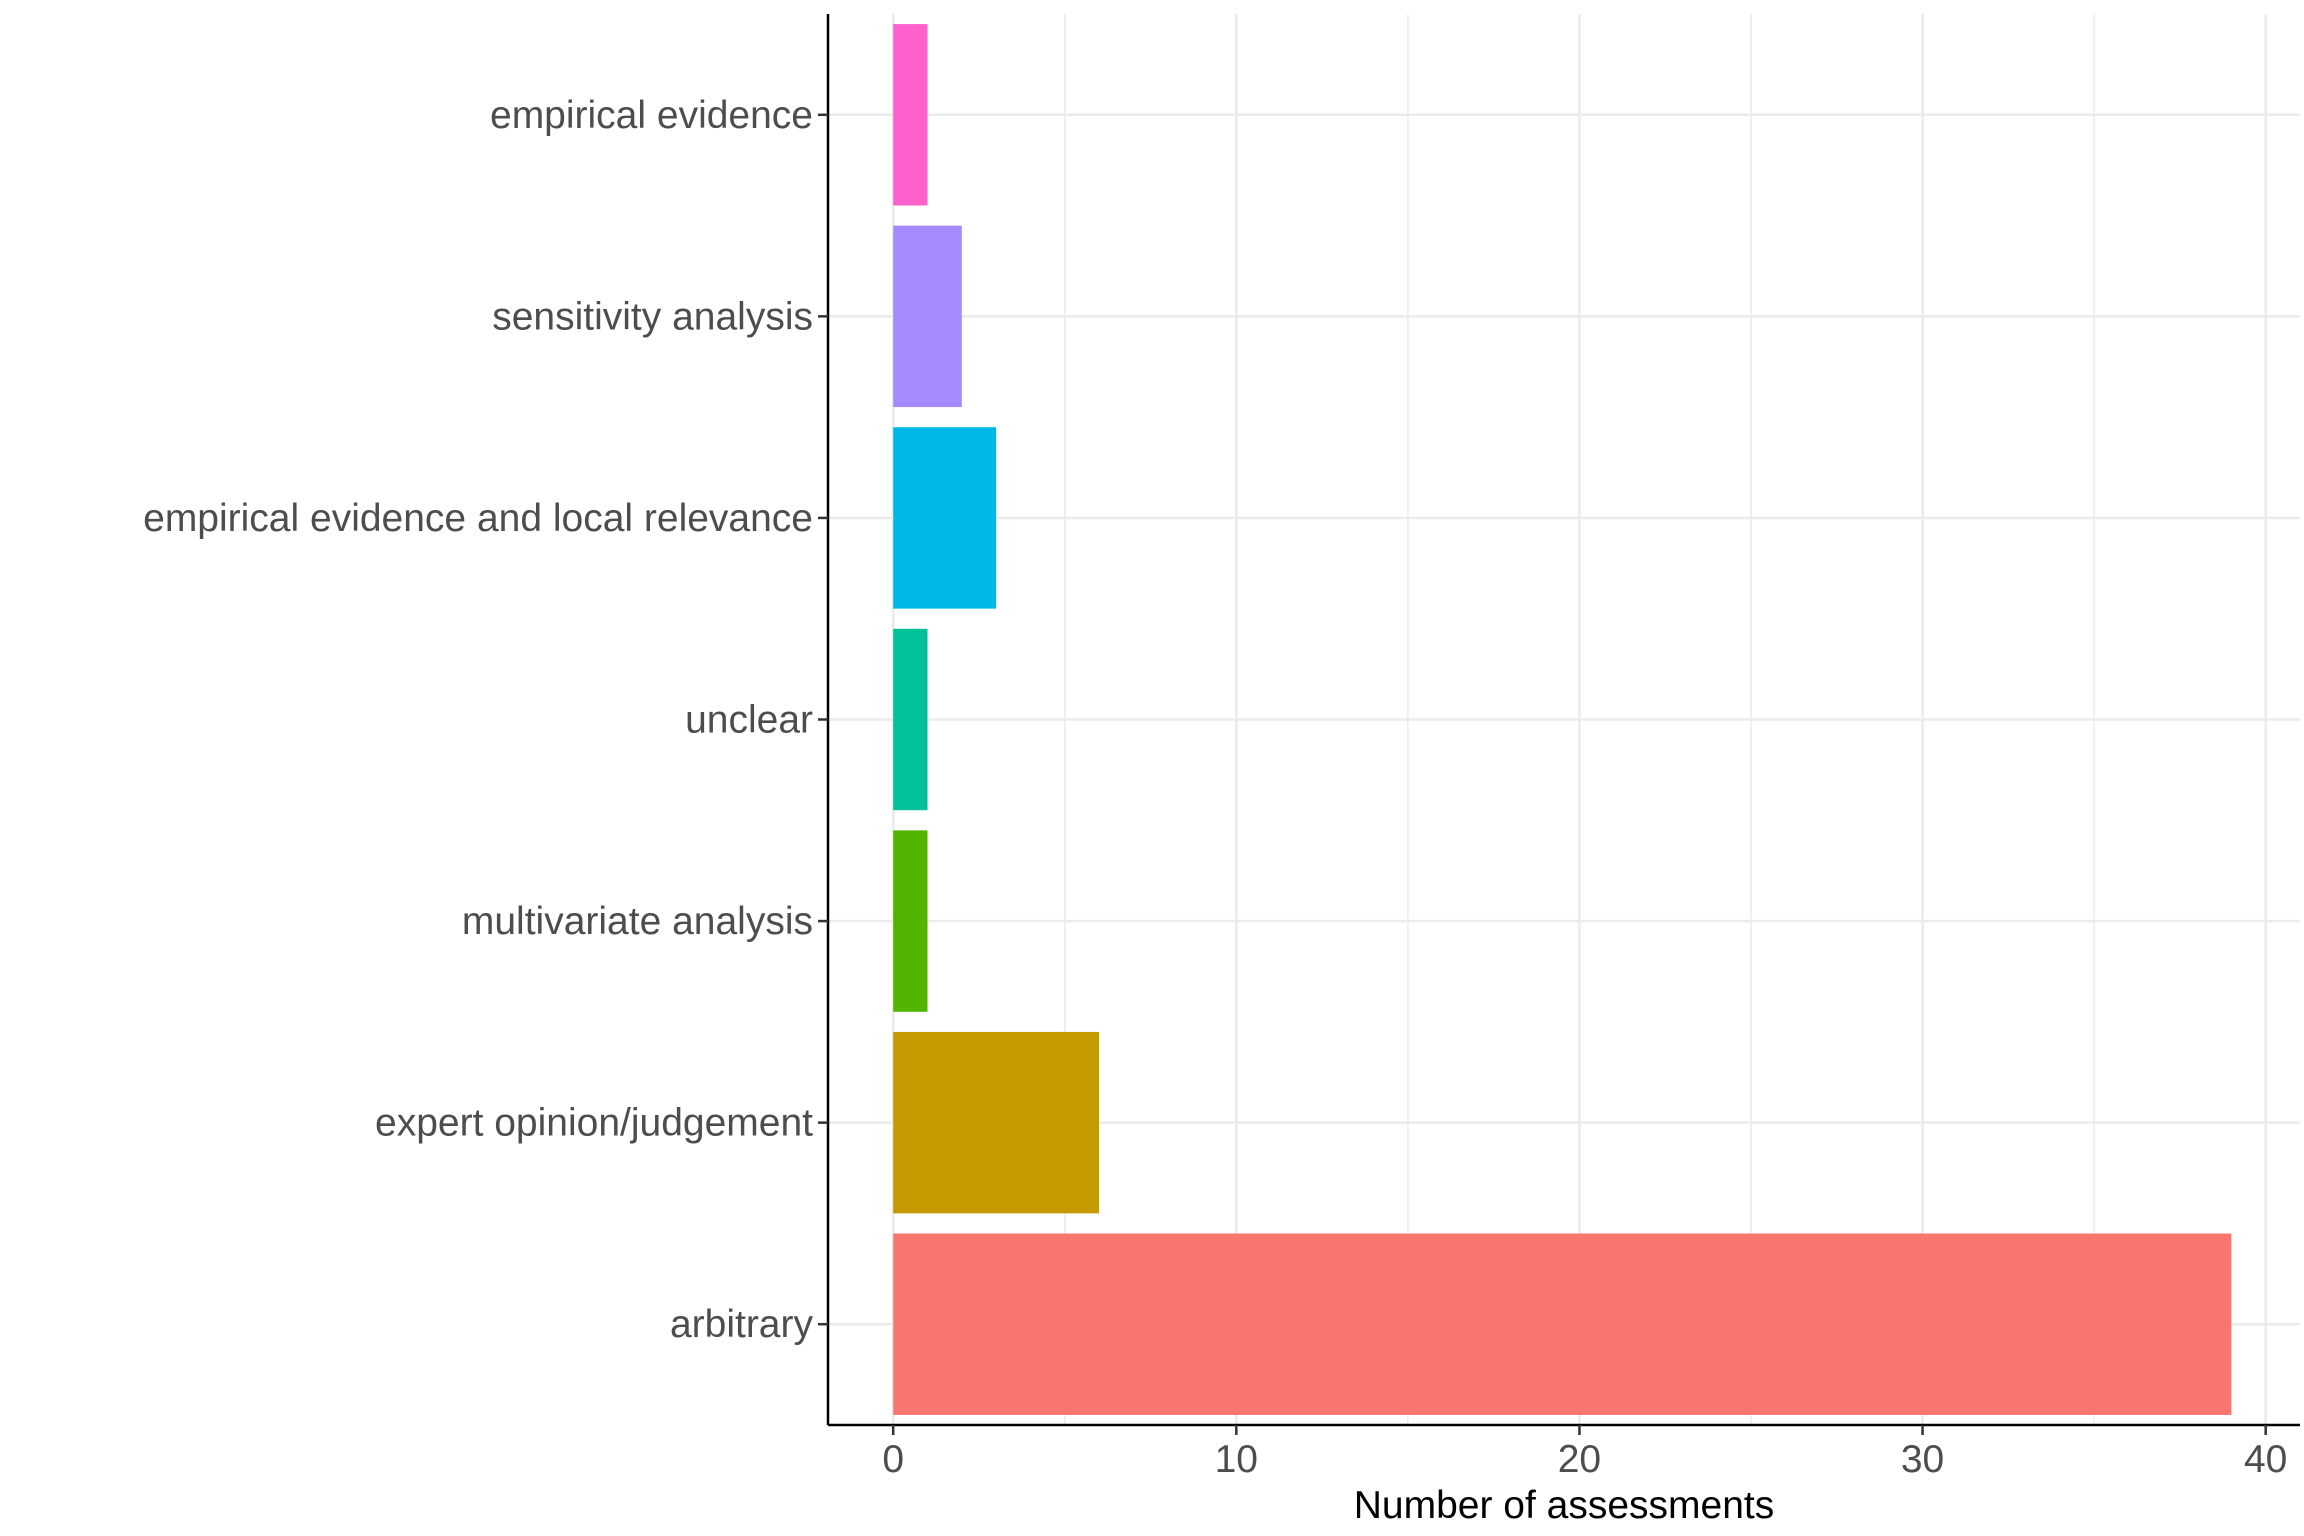 The height and width of the screenshot is (1536, 2304). I want to click on bar-expert-opinion-judgement, so click(996, 1122).